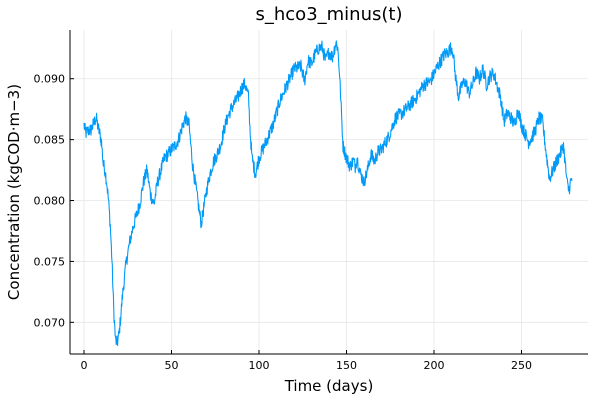 This screenshot has width=600, height=400. Describe the element at coordinates (259, 365) in the screenshot. I see `x-tick-label: 100` at that location.